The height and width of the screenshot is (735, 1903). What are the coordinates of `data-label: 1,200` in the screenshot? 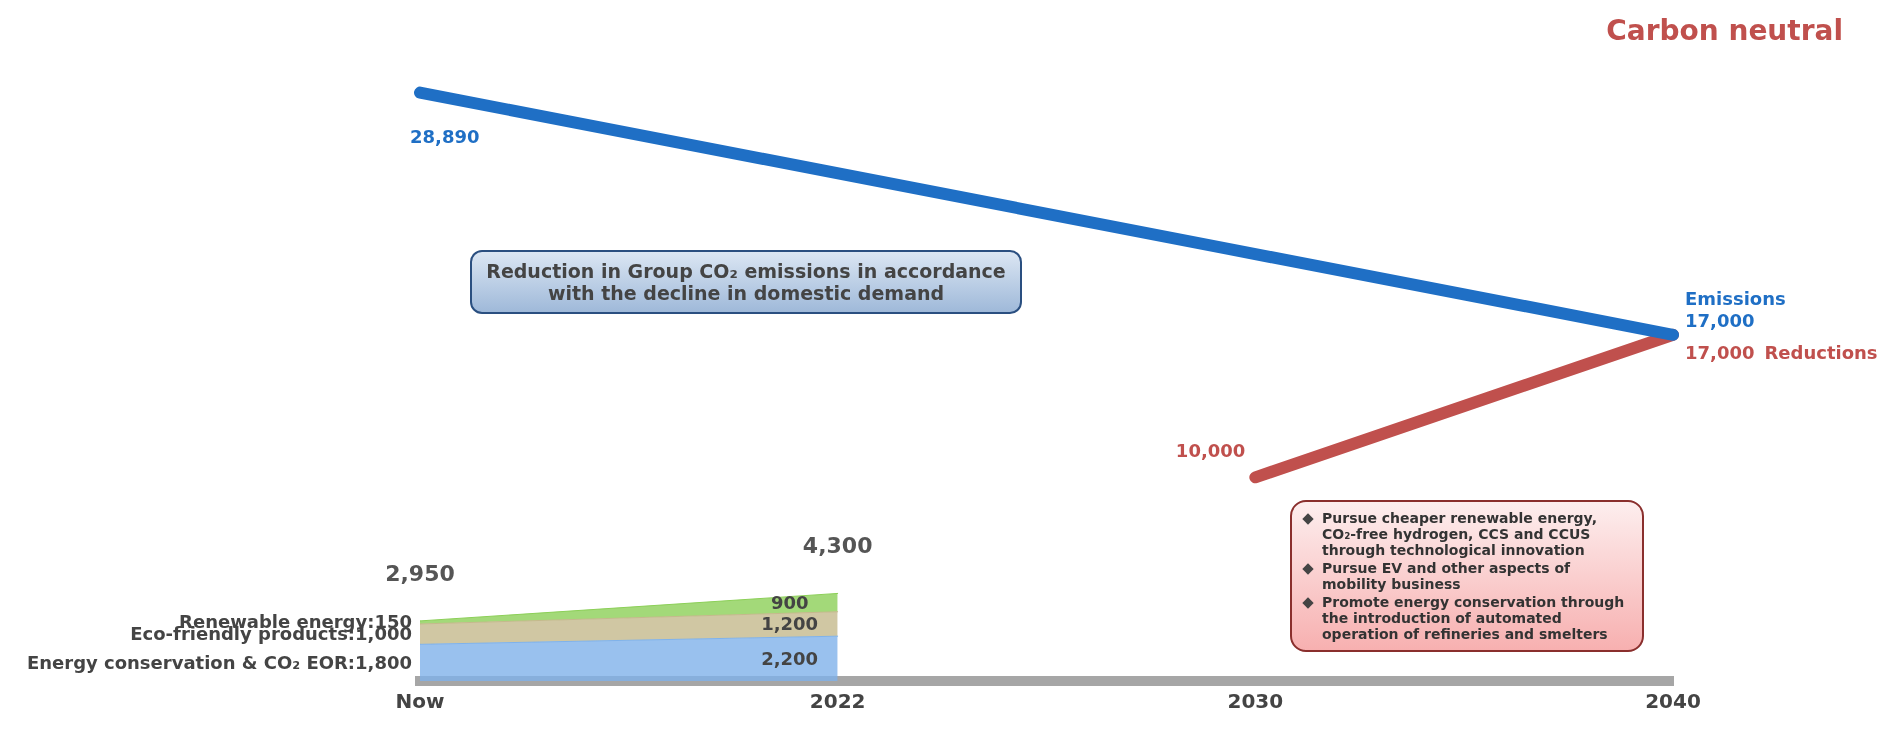 It's located at (790, 623).